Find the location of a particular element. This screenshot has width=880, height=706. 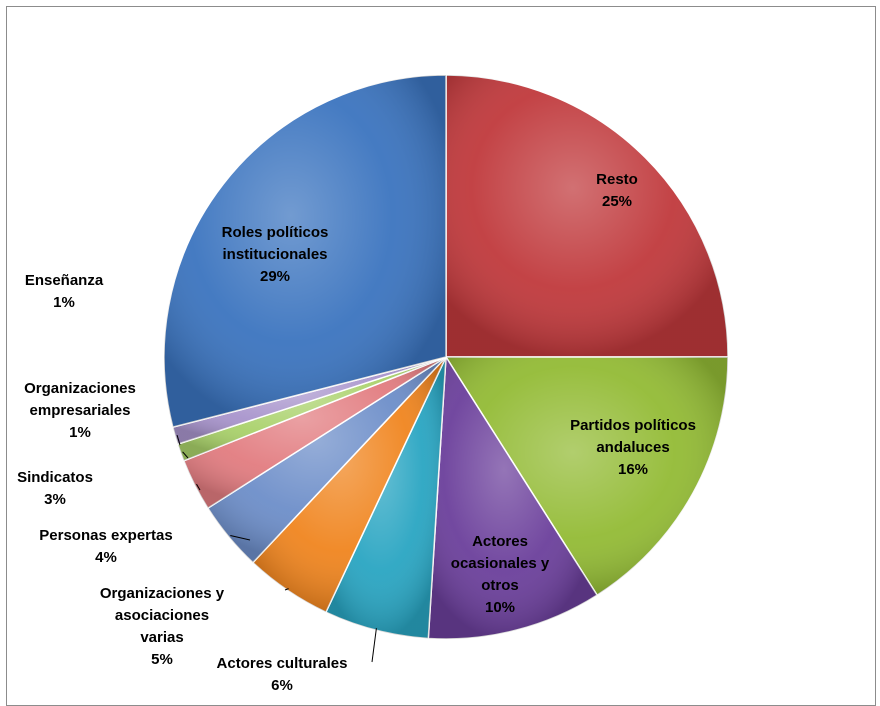

leader-line-ensenanza is located at coordinates (178, 440).